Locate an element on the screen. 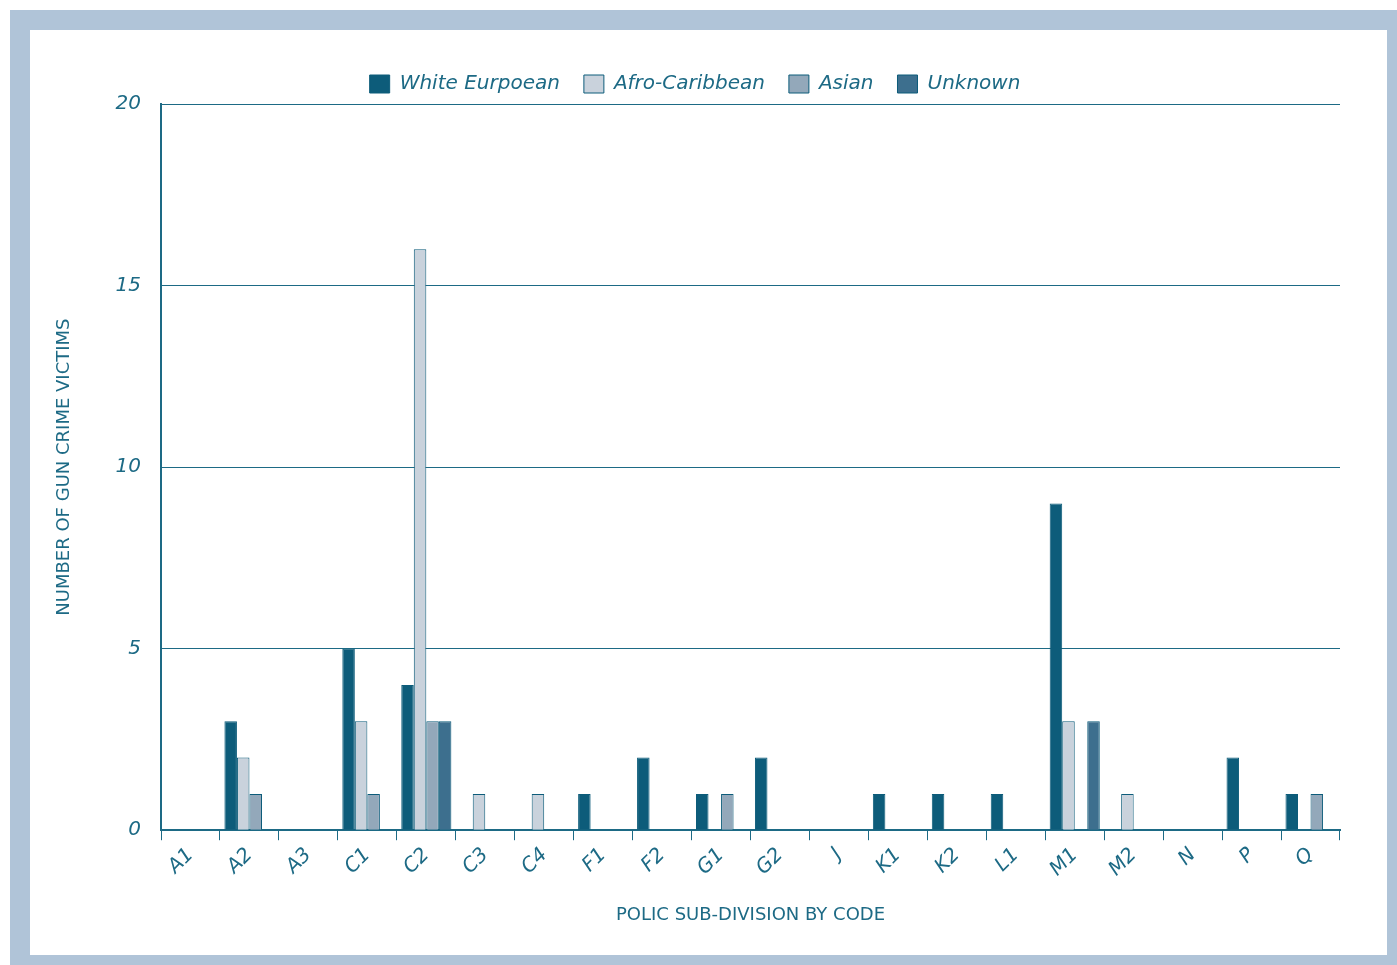  x-tick-label: M1 is located at coordinates (1062, 861).